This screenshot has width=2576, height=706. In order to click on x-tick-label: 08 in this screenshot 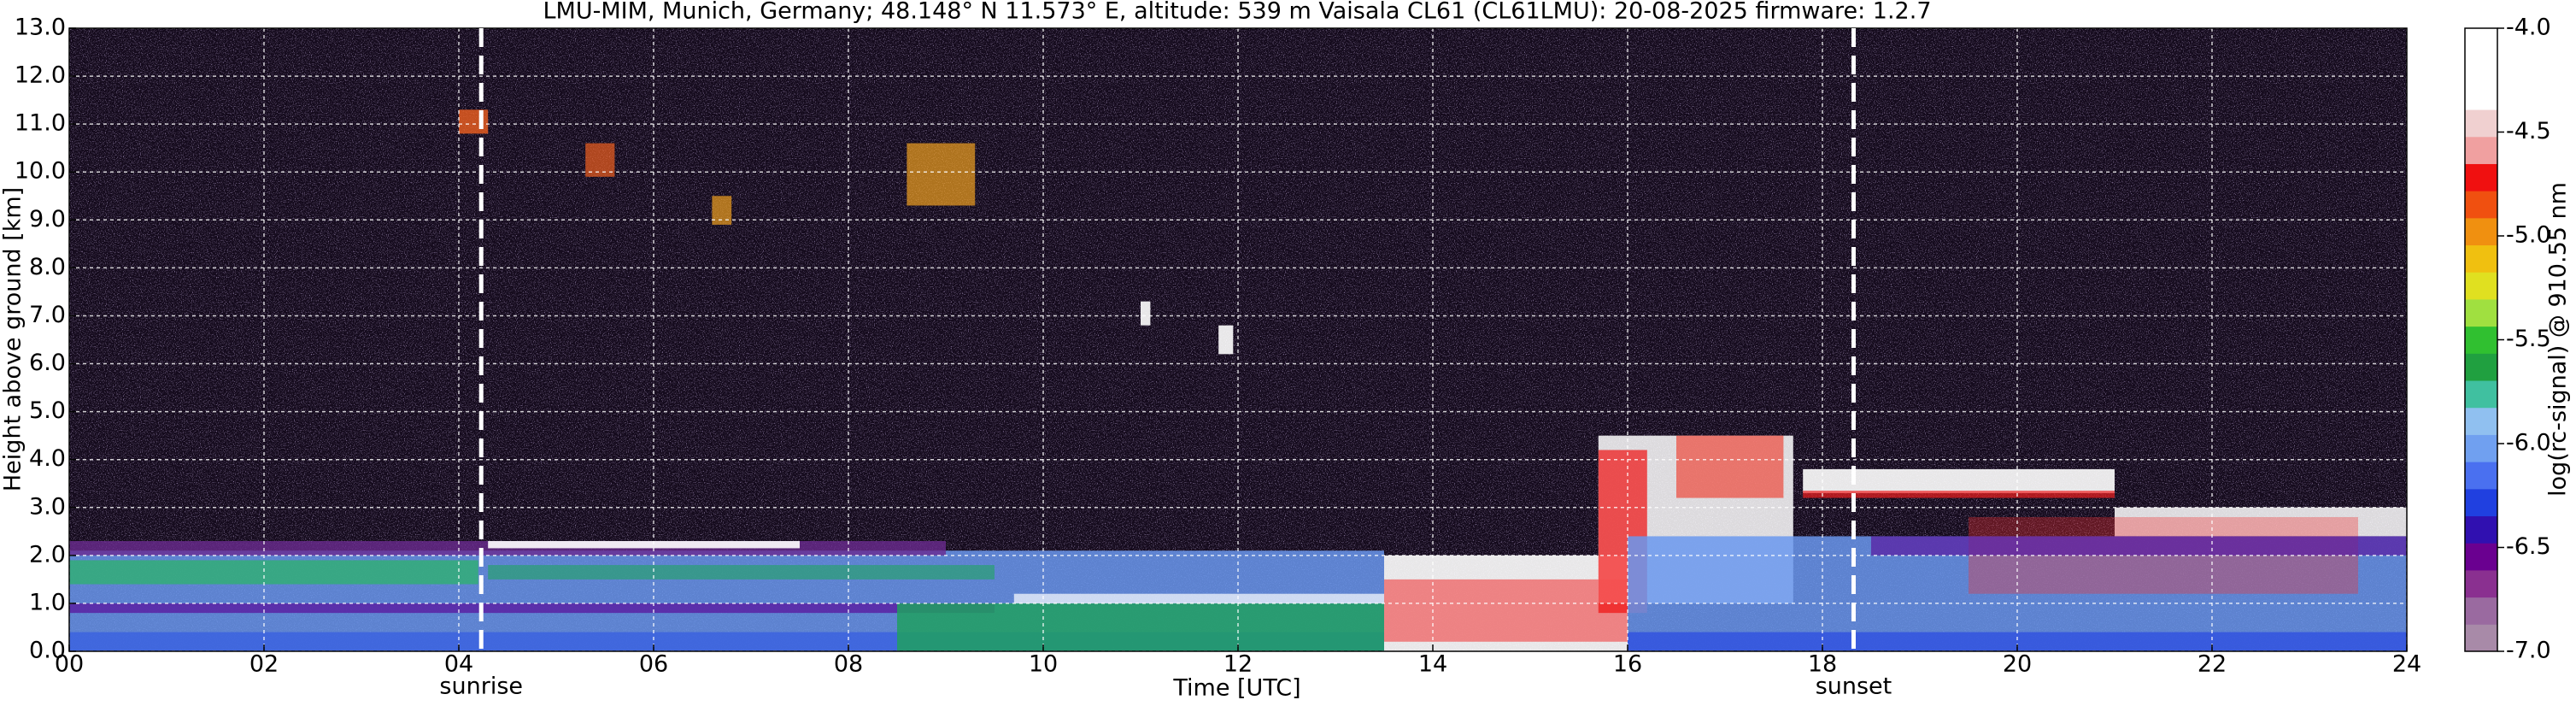, I will do `click(848, 664)`.